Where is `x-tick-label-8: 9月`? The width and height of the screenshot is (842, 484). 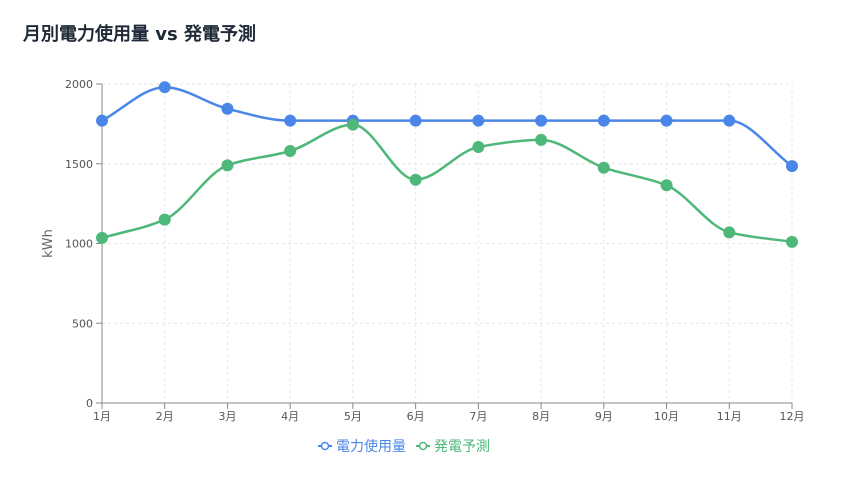 x-tick-label-8: 9月 is located at coordinates (604, 416).